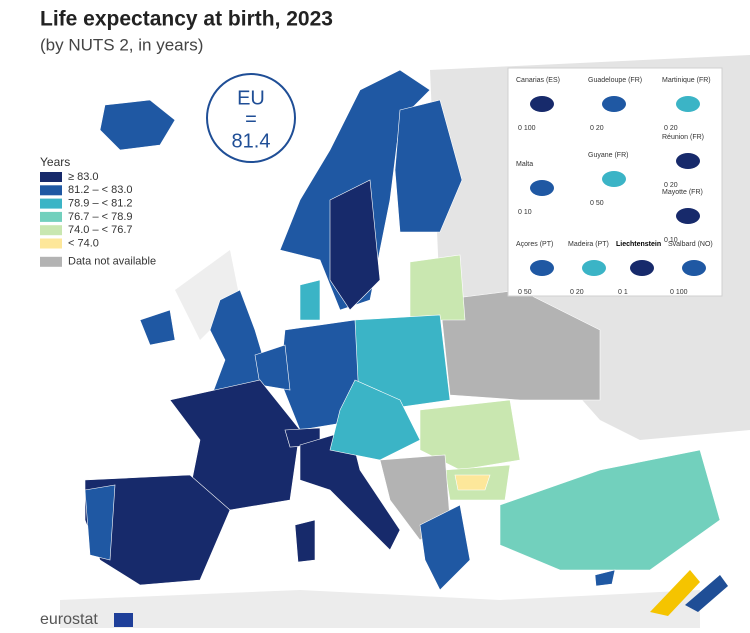 The height and width of the screenshot is (633, 750). Describe the element at coordinates (100, 190) in the screenshot. I see `legend-label: 81.2 – < 83.0` at that location.